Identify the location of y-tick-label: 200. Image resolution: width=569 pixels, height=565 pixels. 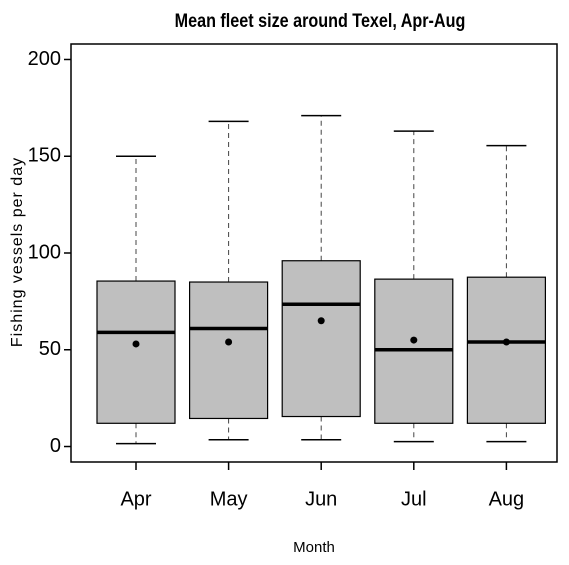
(44, 59).